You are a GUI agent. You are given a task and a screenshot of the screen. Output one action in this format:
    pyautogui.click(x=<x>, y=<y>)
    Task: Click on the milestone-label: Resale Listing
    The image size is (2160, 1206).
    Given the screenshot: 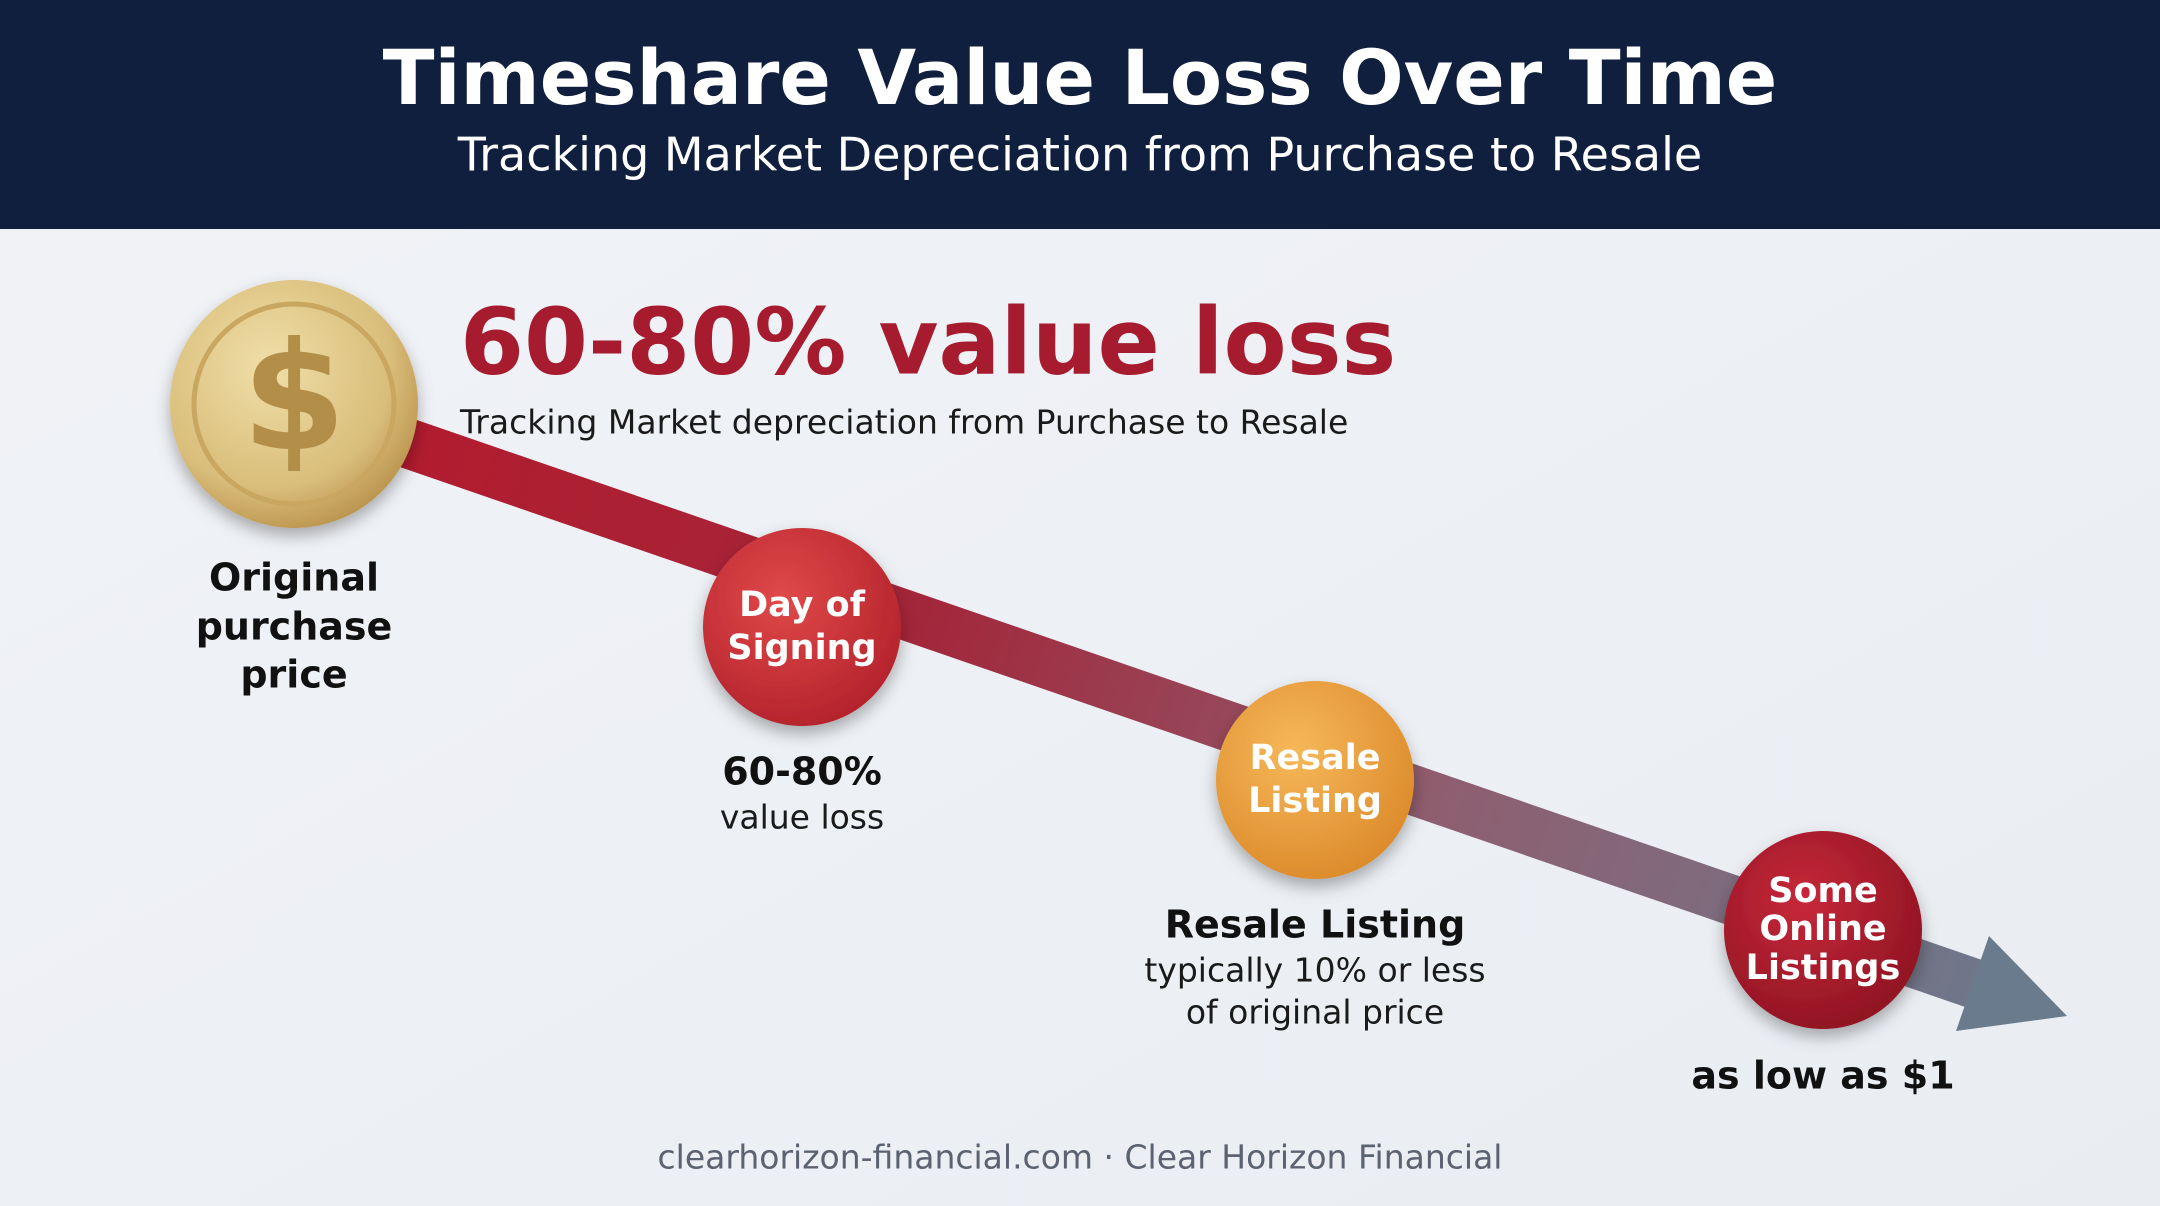 What is the action you would take?
    pyautogui.click(x=1315, y=925)
    